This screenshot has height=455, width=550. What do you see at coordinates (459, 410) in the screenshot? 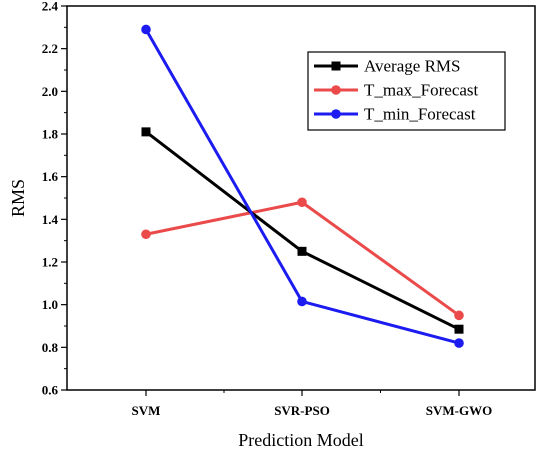
I see `x-tick-label: SVM-GWO` at bounding box center [459, 410].